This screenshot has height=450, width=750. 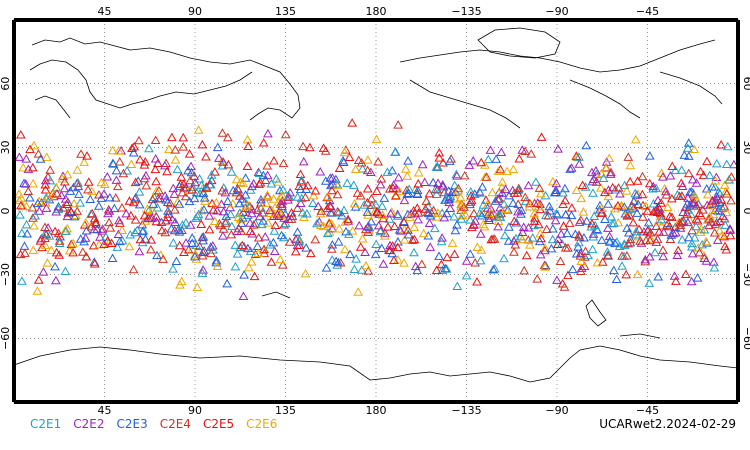 What do you see at coordinates (379, 410) in the screenshot?
I see `longitude-labels-bottom: 45 90 135 180 −135 −90 −45` at bounding box center [379, 410].